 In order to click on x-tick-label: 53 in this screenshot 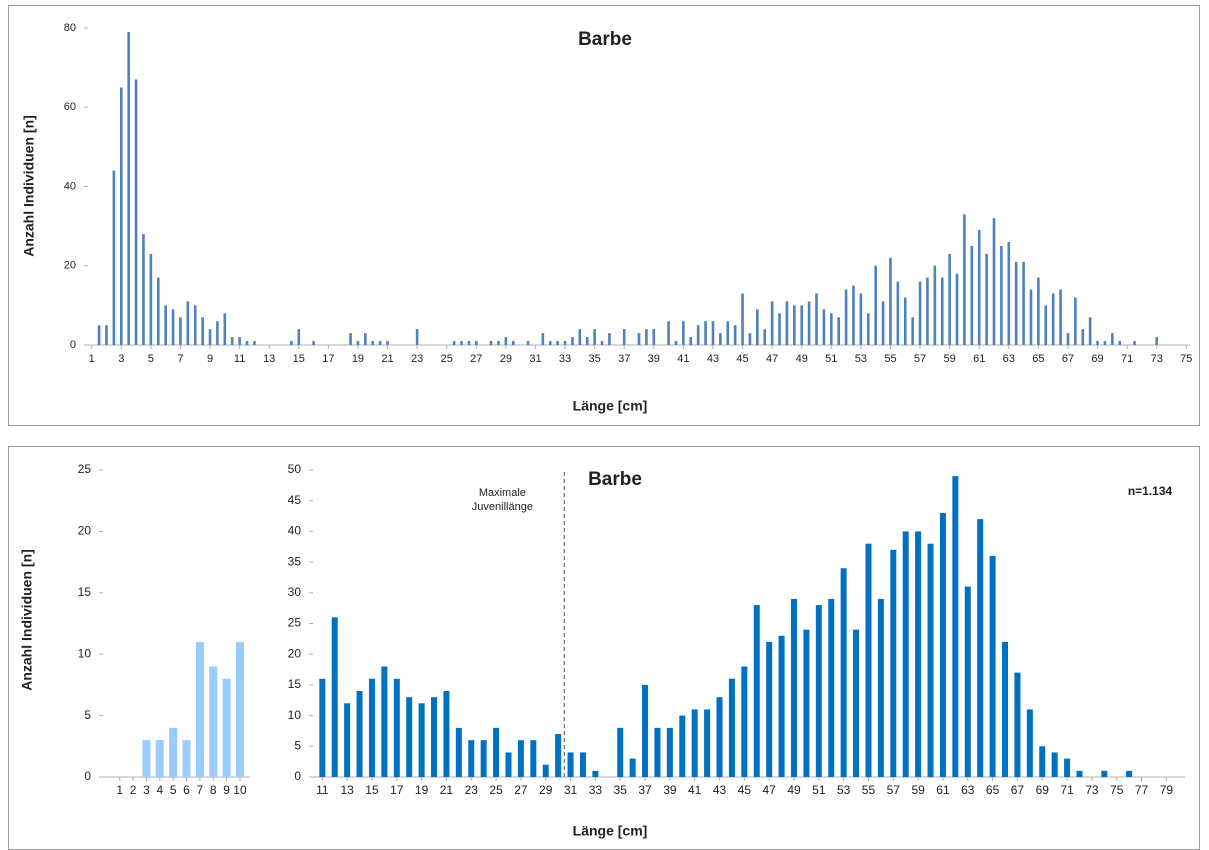, I will do `click(861, 359)`.